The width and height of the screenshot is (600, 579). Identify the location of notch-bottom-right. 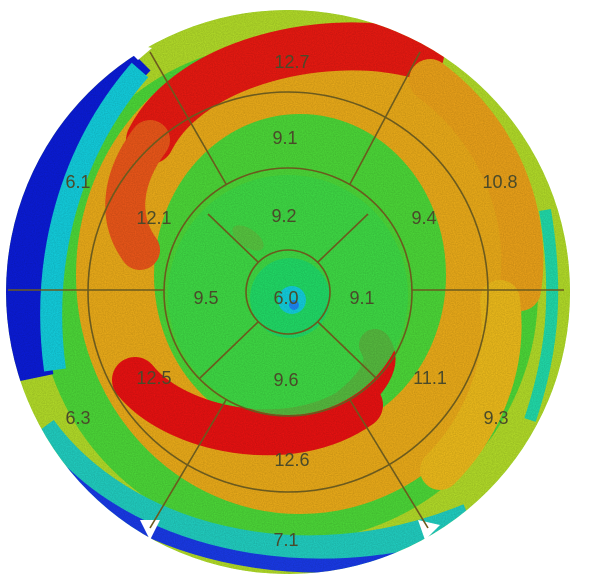
(429, 530).